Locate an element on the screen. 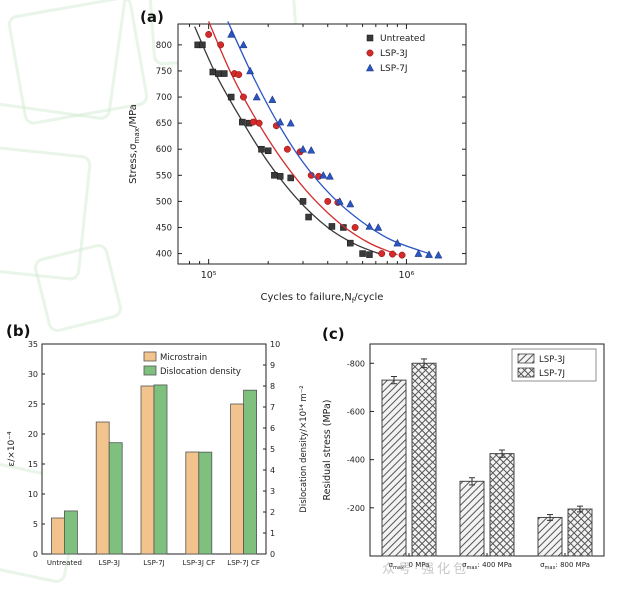 The height and width of the screenshot is (593, 620). svg-text: 9 is located at coordinates (272, 365).